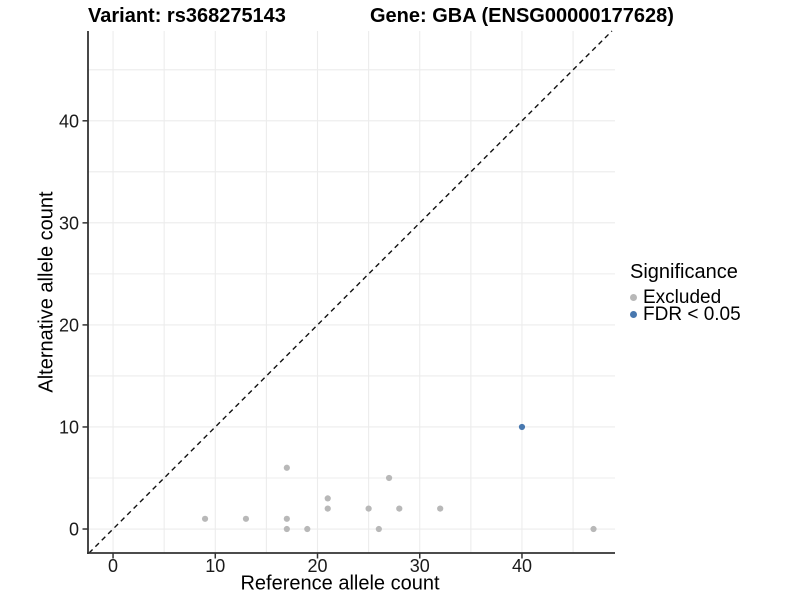 Image resolution: width=800 pixels, height=600 pixels. What do you see at coordinates (113, 566) in the screenshot?
I see `x-tick-label: 0` at bounding box center [113, 566].